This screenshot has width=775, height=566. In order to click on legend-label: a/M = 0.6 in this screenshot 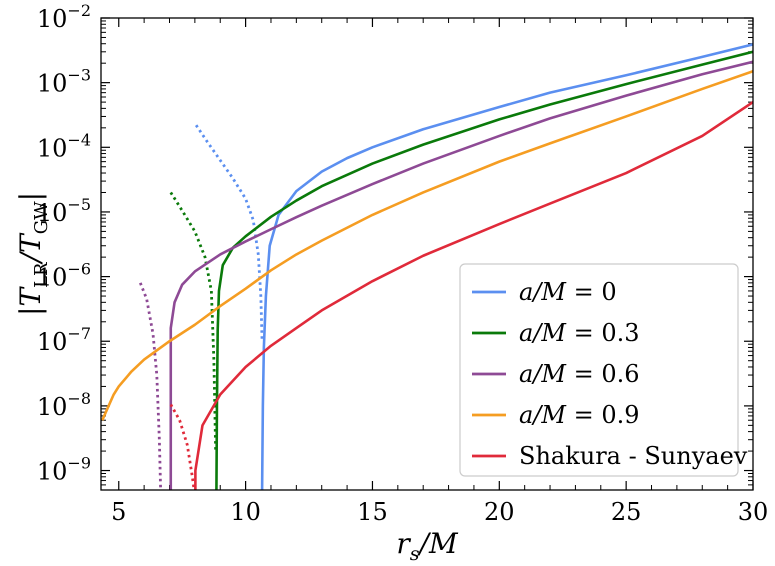, I will do `click(579, 374)`.